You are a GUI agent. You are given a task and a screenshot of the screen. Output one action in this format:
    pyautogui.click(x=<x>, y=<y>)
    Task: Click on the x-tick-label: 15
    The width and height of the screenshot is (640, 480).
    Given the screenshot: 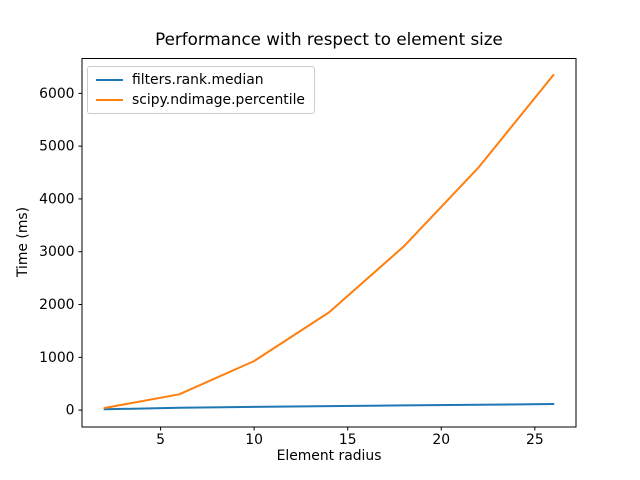 What is the action you would take?
    pyautogui.click(x=348, y=440)
    